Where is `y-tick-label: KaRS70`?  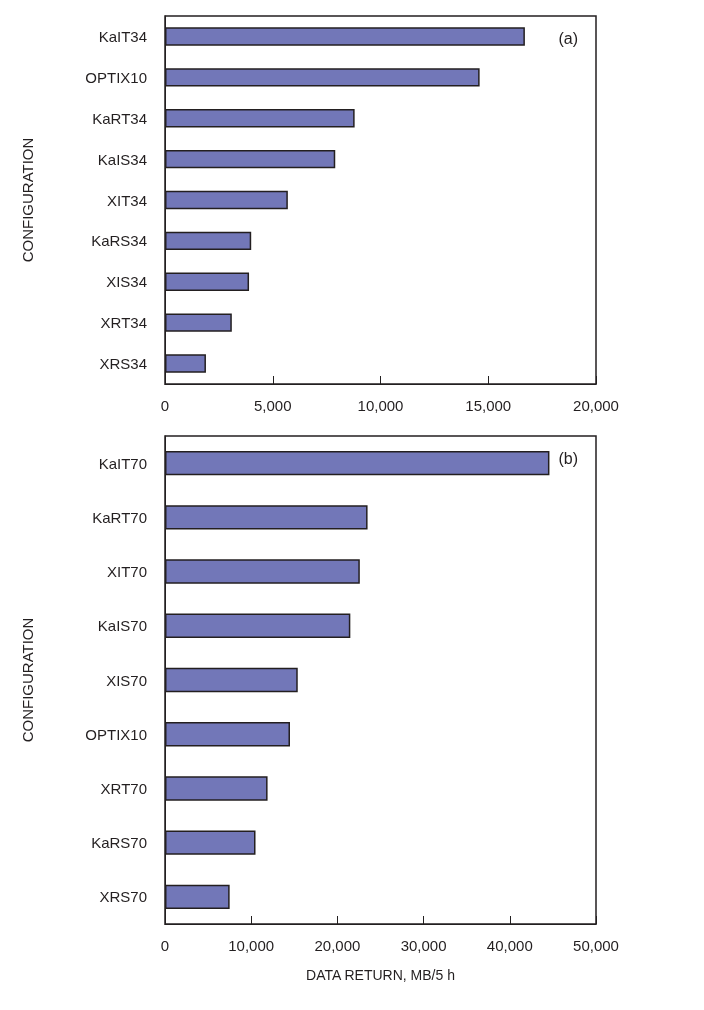 y-tick-label: KaRS70 is located at coordinates (119, 843).